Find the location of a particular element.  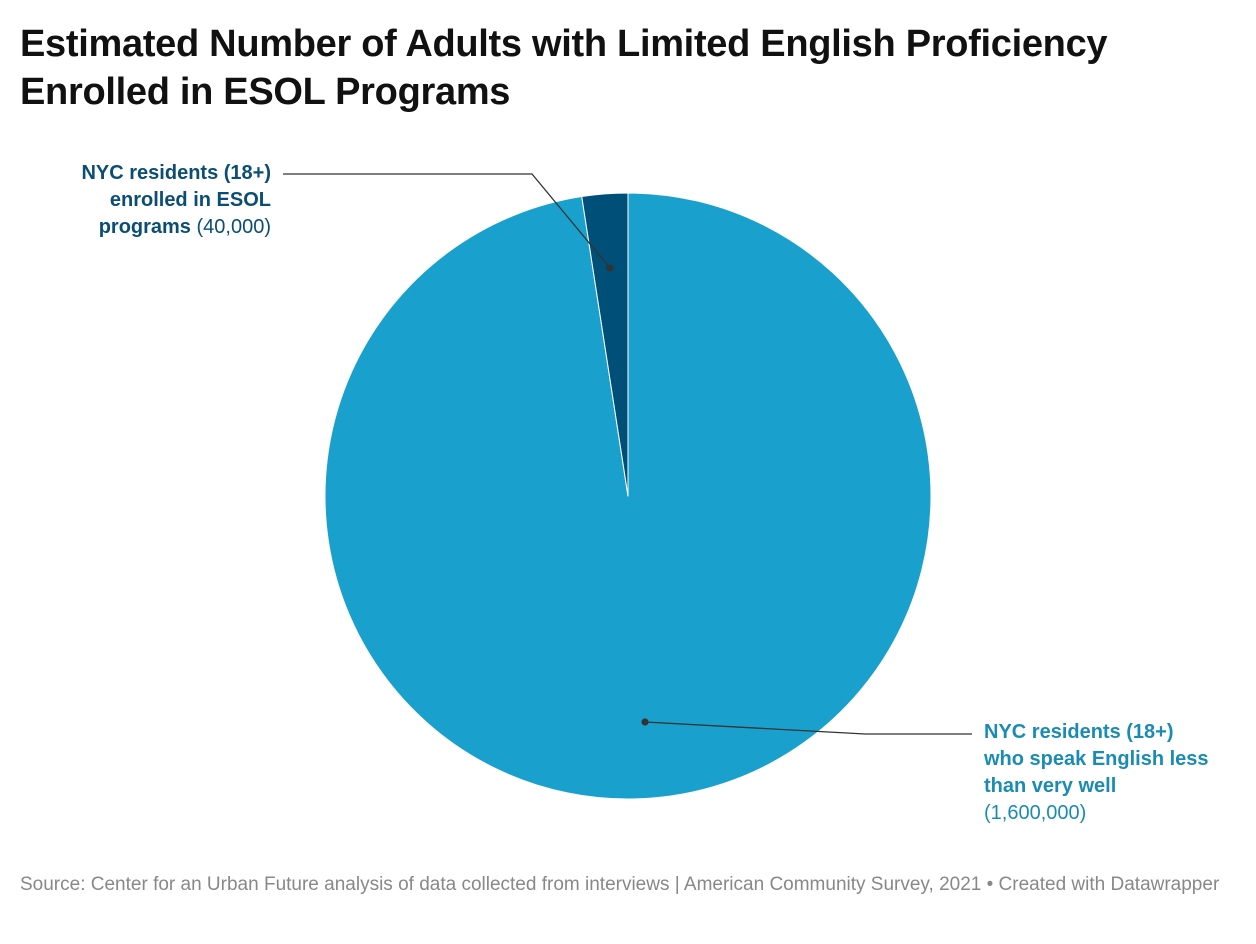

slice-label-lep-line-2: who speak English less is located at coordinates (1096, 759).